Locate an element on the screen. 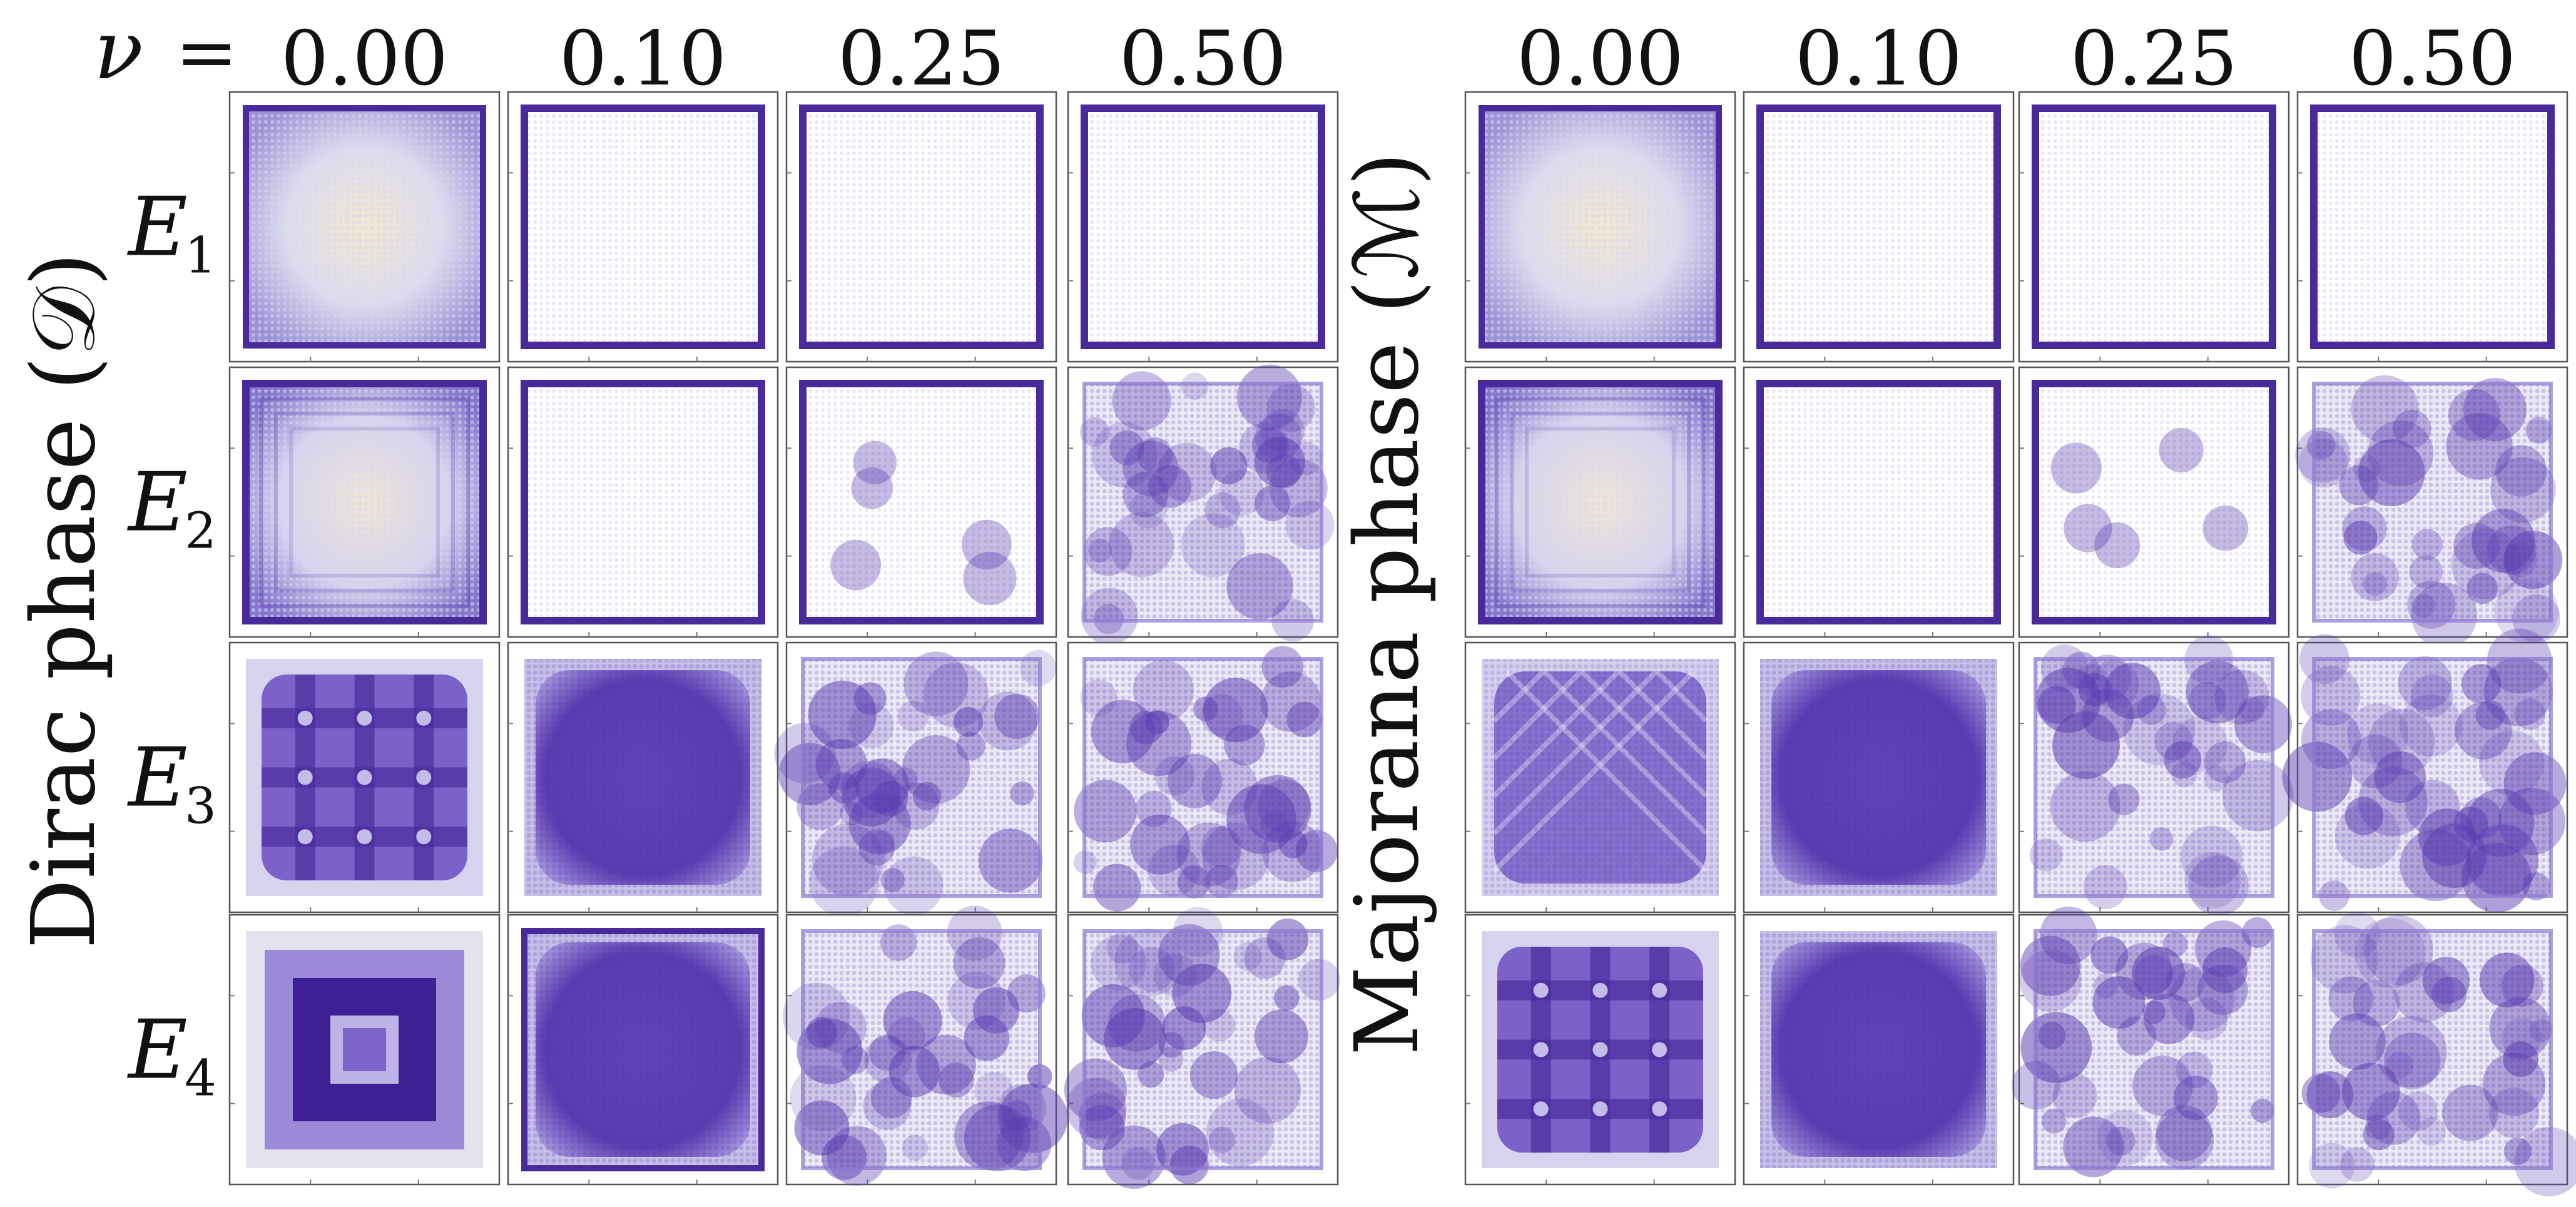 Image resolution: width=2576 pixels, height=1207 pixels. panel-r2-g1-c2 is located at coordinates (2154, 502).